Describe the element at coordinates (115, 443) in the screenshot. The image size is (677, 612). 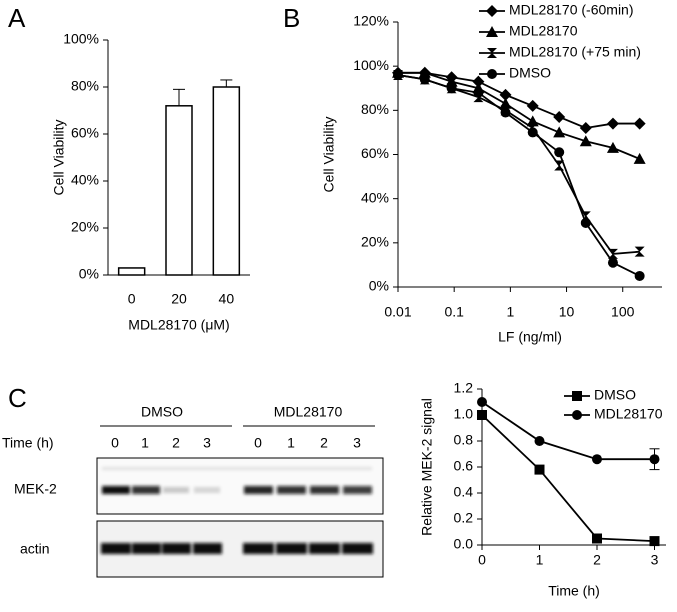
I see `lane-label: 0` at that location.